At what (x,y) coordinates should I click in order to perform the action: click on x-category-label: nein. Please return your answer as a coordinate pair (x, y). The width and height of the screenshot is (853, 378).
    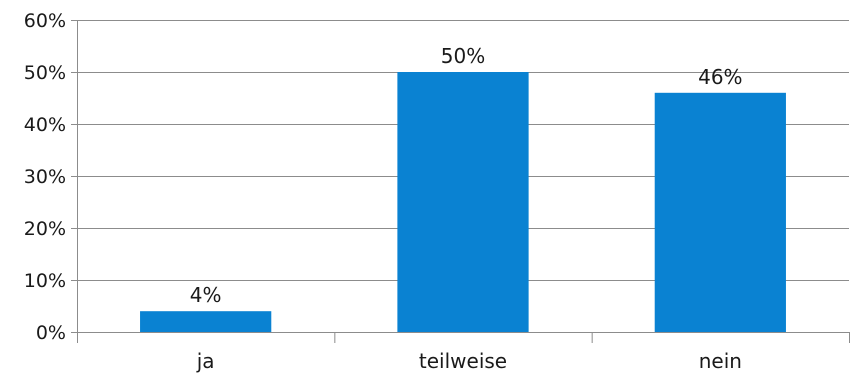
    Looking at the image, I should click on (720, 361).